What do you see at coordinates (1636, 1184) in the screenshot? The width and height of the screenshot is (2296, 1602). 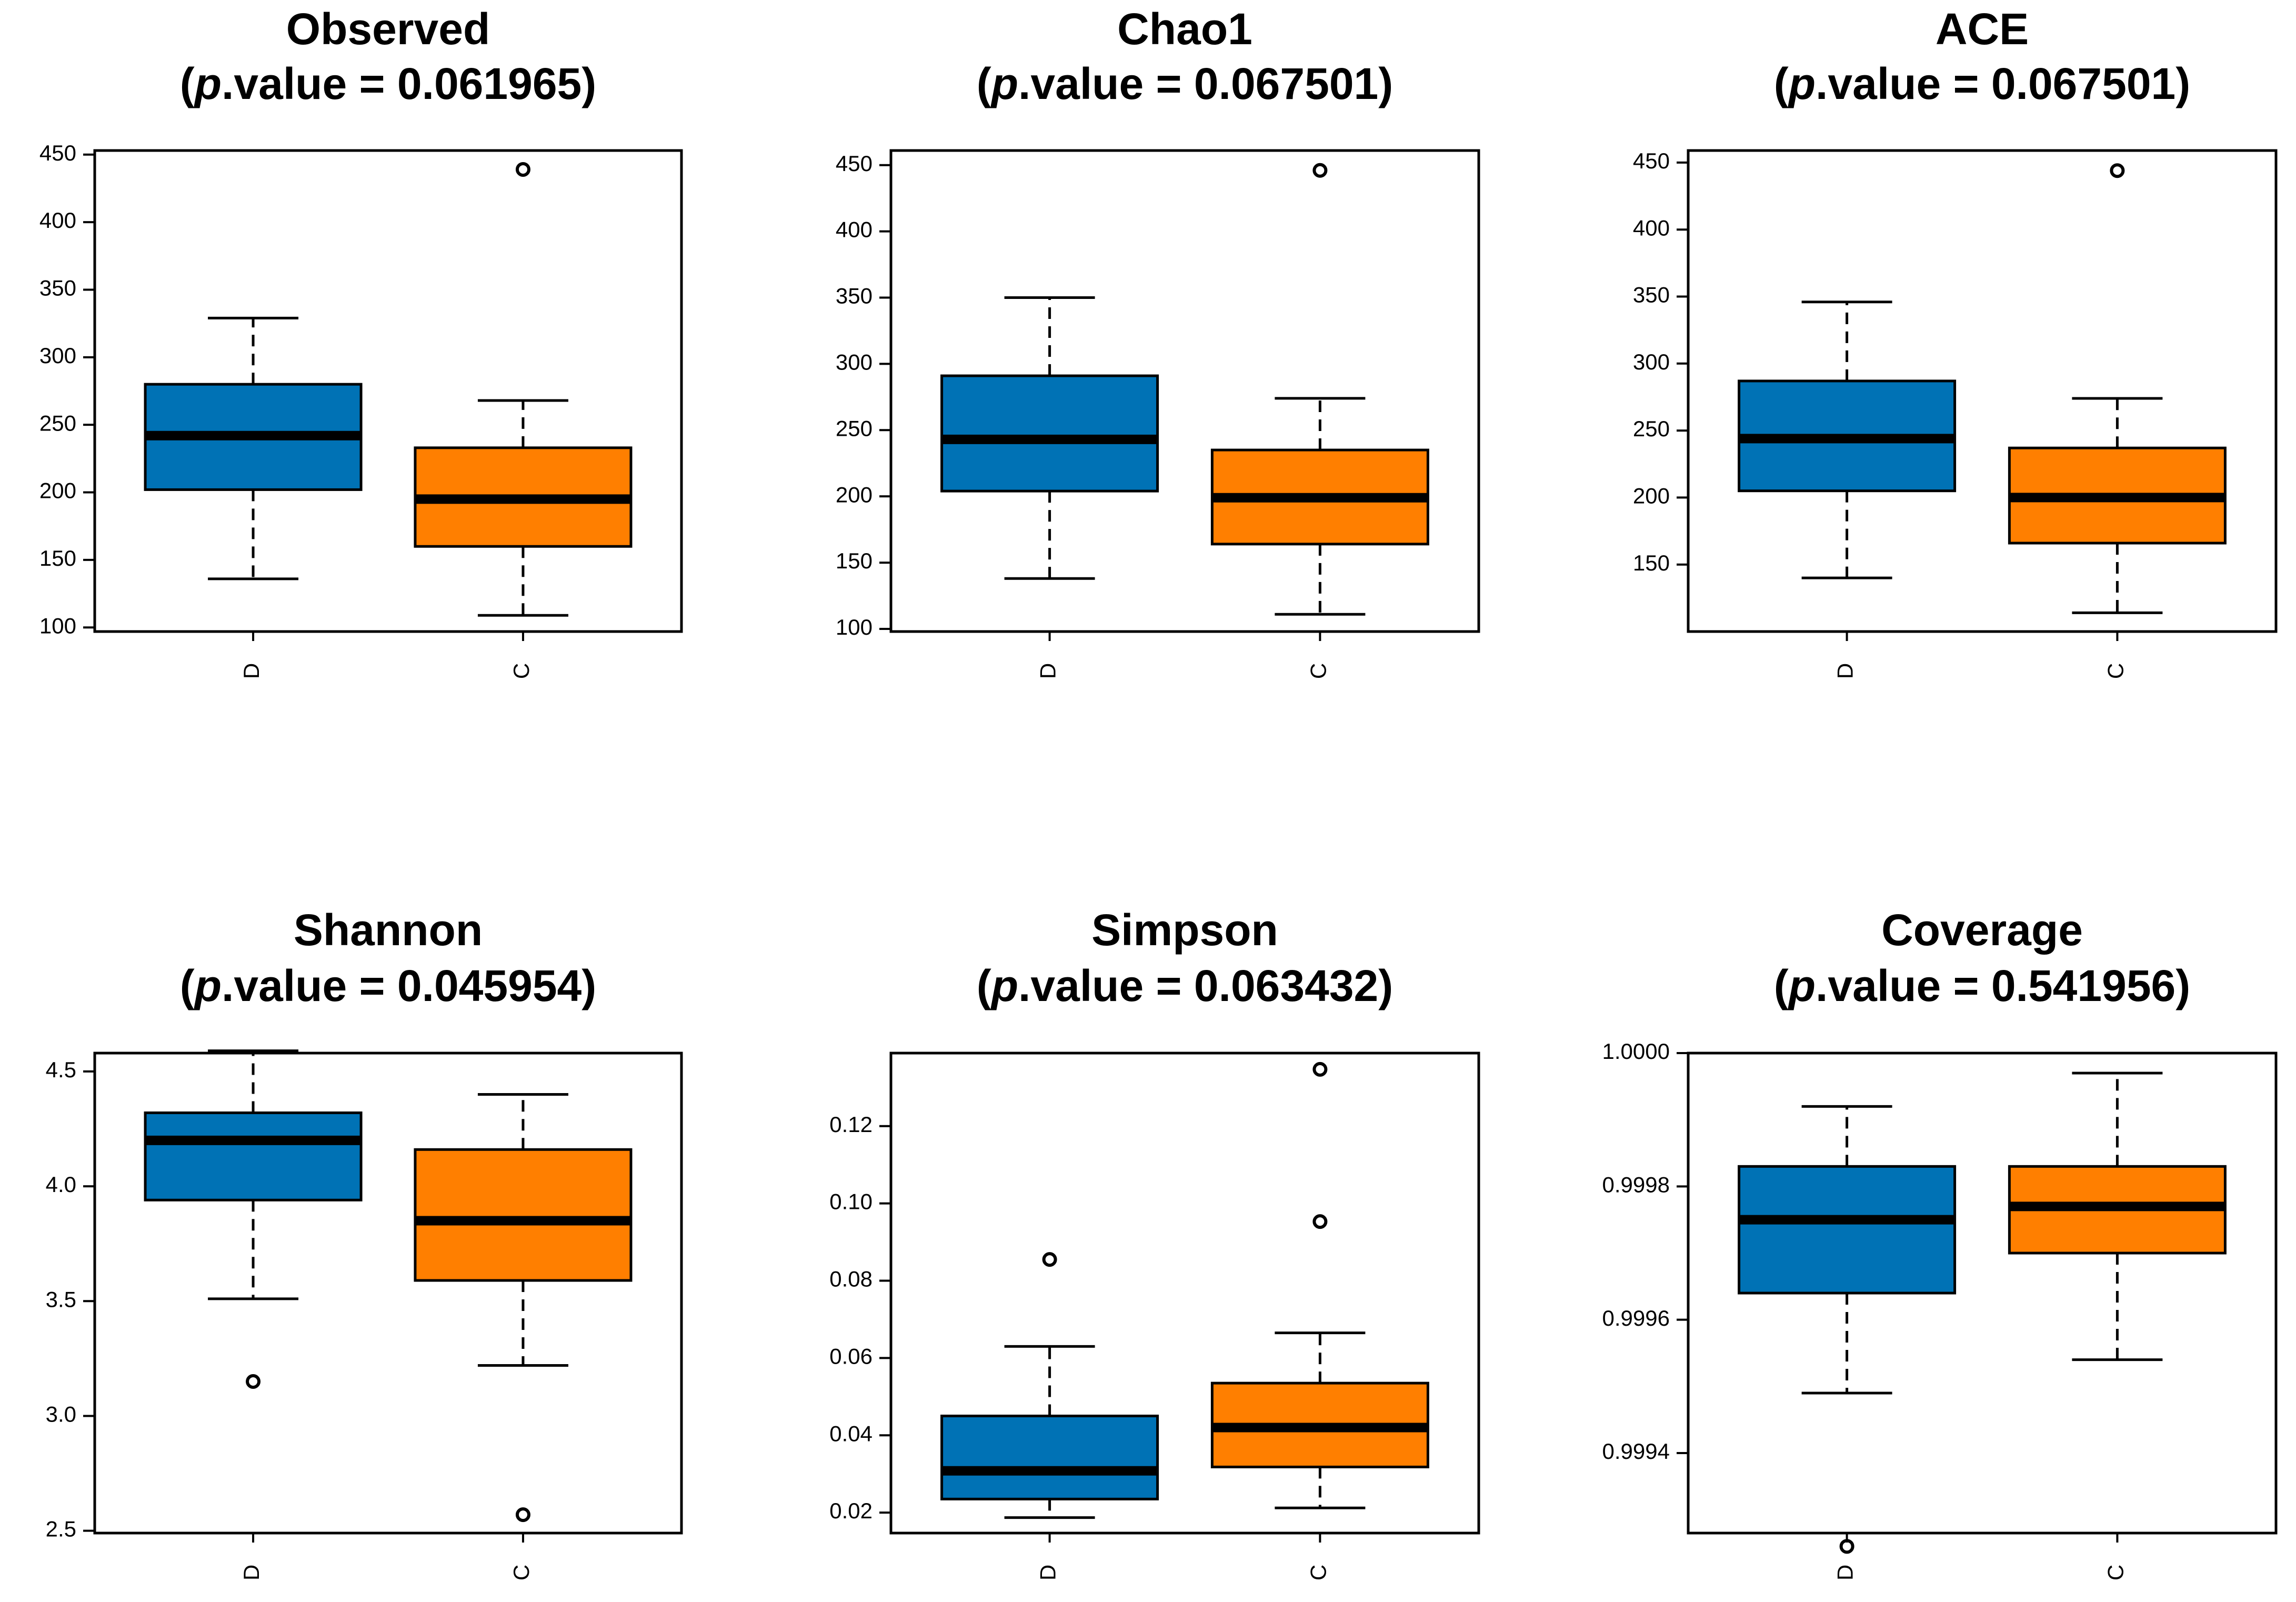 I see `y-tick-label: 0.9998` at bounding box center [1636, 1184].